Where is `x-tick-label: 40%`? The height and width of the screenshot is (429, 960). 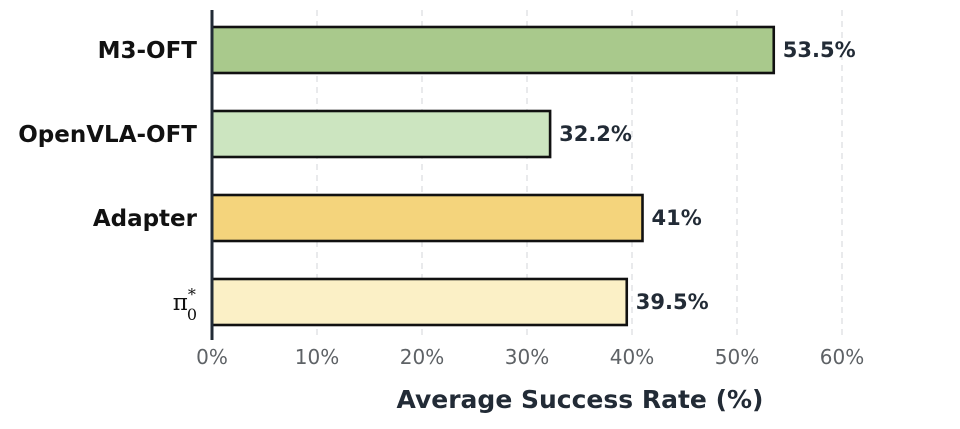
x-tick-label: 40% is located at coordinates (632, 357).